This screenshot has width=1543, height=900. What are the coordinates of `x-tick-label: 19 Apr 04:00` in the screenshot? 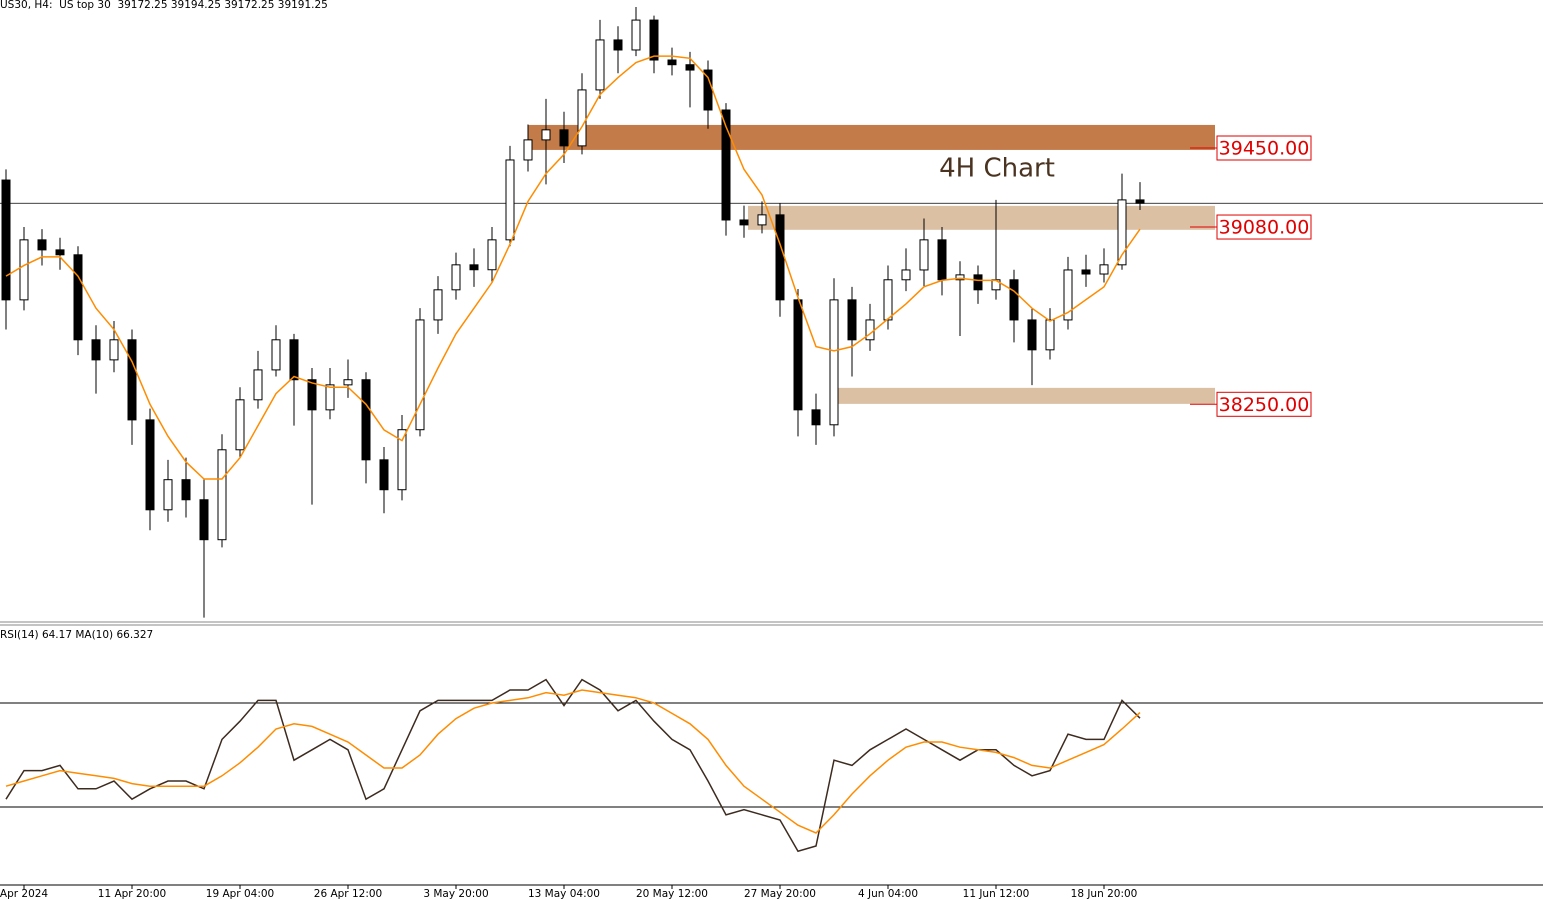 It's located at (240, 894).